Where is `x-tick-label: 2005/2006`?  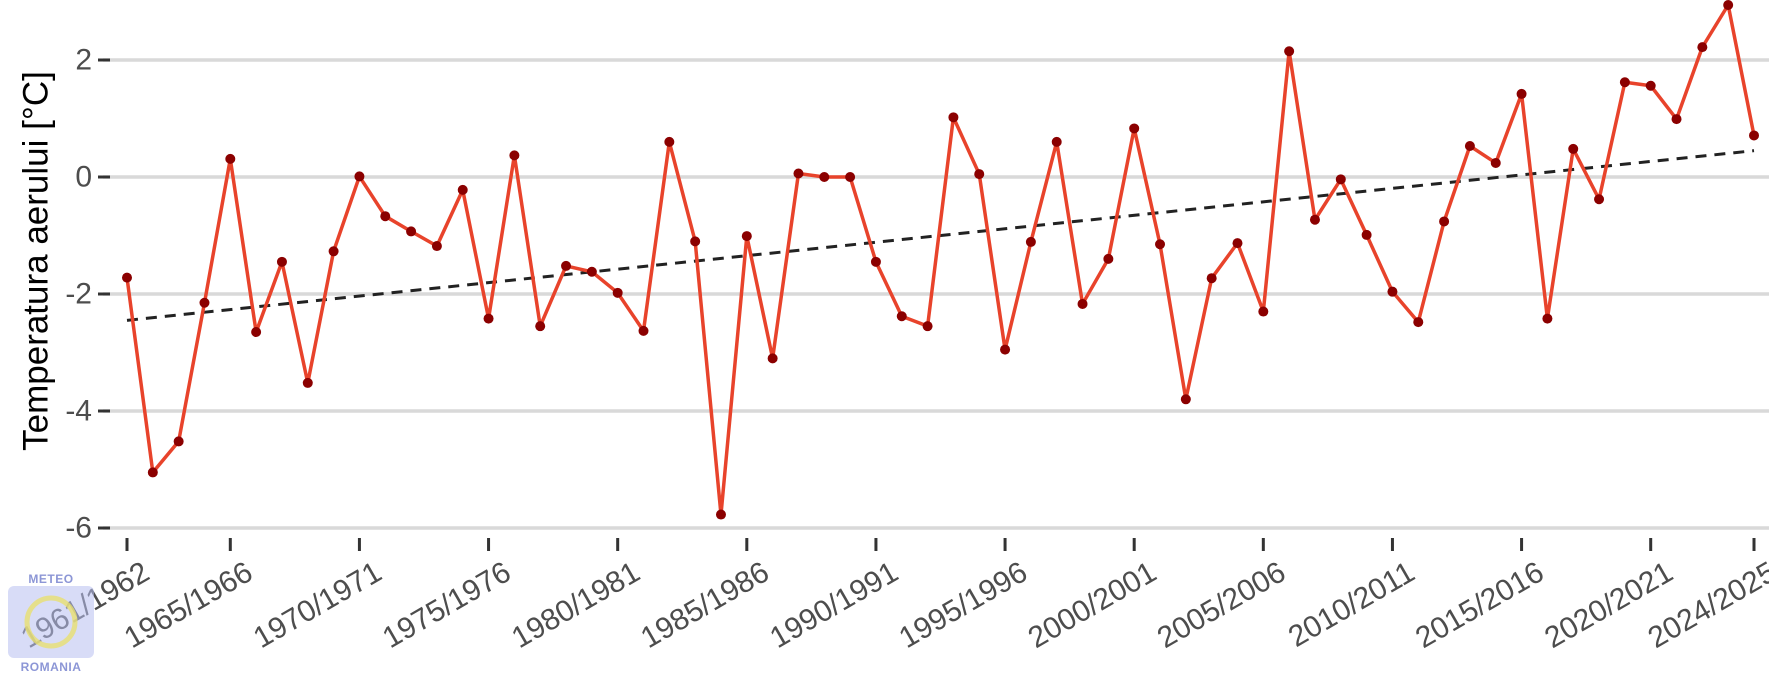
x-tick-label: 2005/2006 is located at coordinates (1221, 604).